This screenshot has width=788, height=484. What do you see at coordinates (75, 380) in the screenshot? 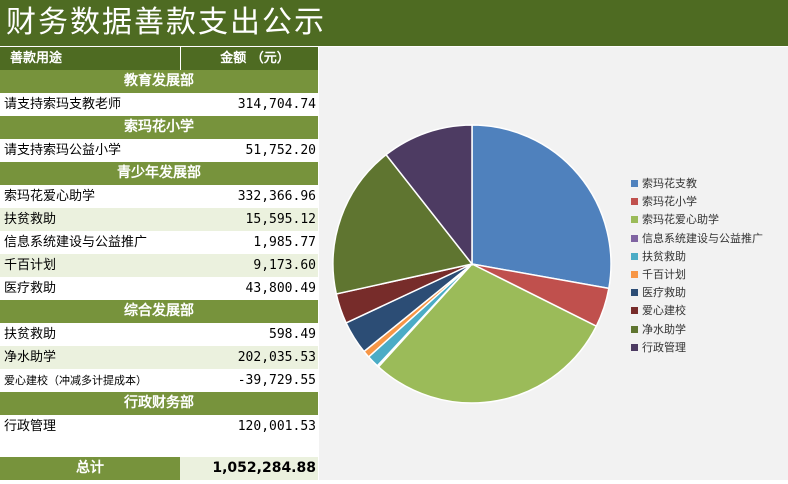
I see `row-purpose: 爱心建校（冲减多计提成本）` at bounding box center [75, 380].